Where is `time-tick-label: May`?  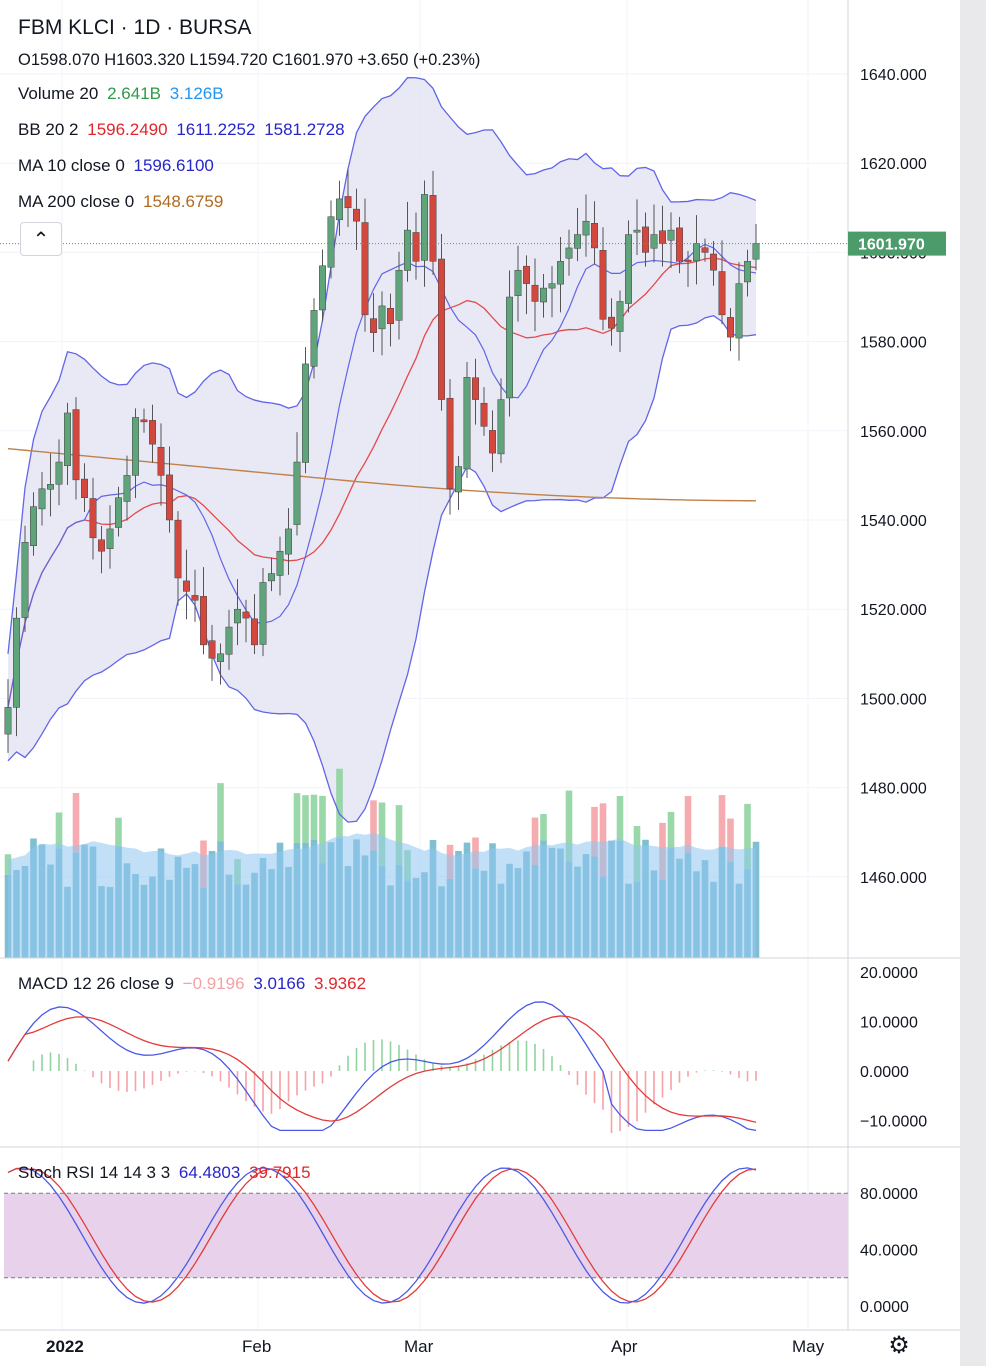 time-tick-label: May is located at coordinates (808, 1346).